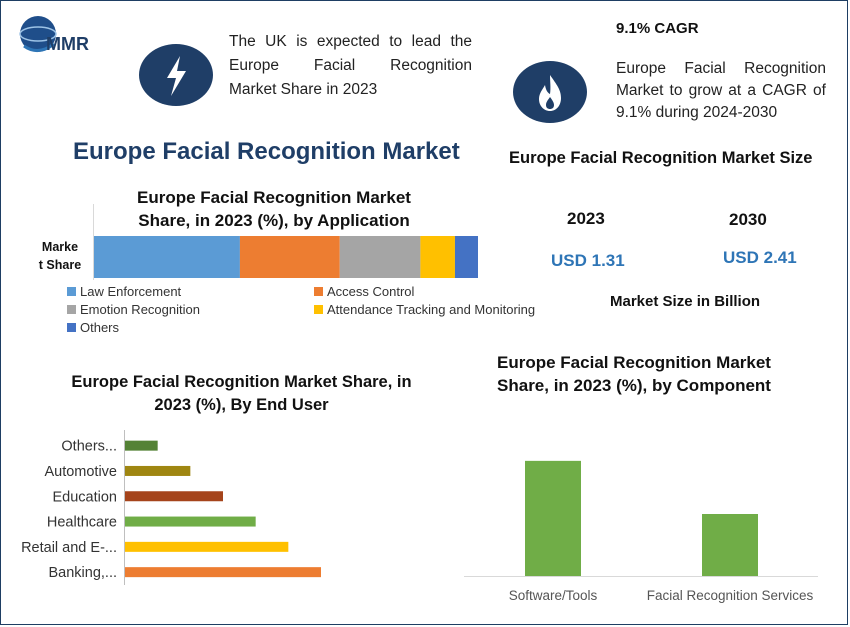 Image resolution: width=850 pixels, height=627 pixels. What do you see at coordinates (721, 68) in the screenshot?
I see `cagr-line-1: Europe Facial Recognition` at bounding box center [721, 68].